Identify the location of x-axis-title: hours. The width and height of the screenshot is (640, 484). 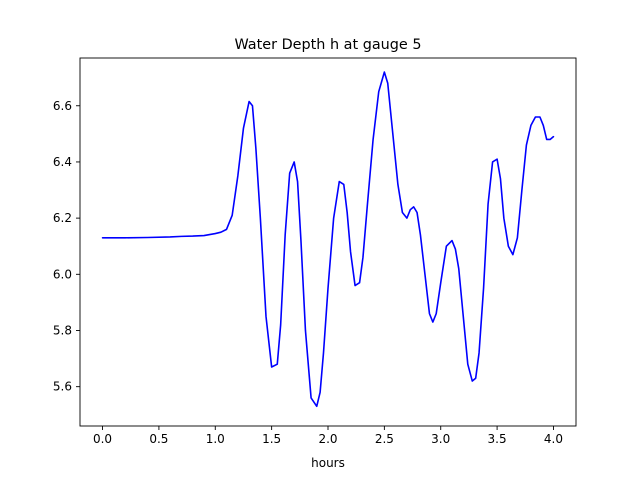
(328, 463).